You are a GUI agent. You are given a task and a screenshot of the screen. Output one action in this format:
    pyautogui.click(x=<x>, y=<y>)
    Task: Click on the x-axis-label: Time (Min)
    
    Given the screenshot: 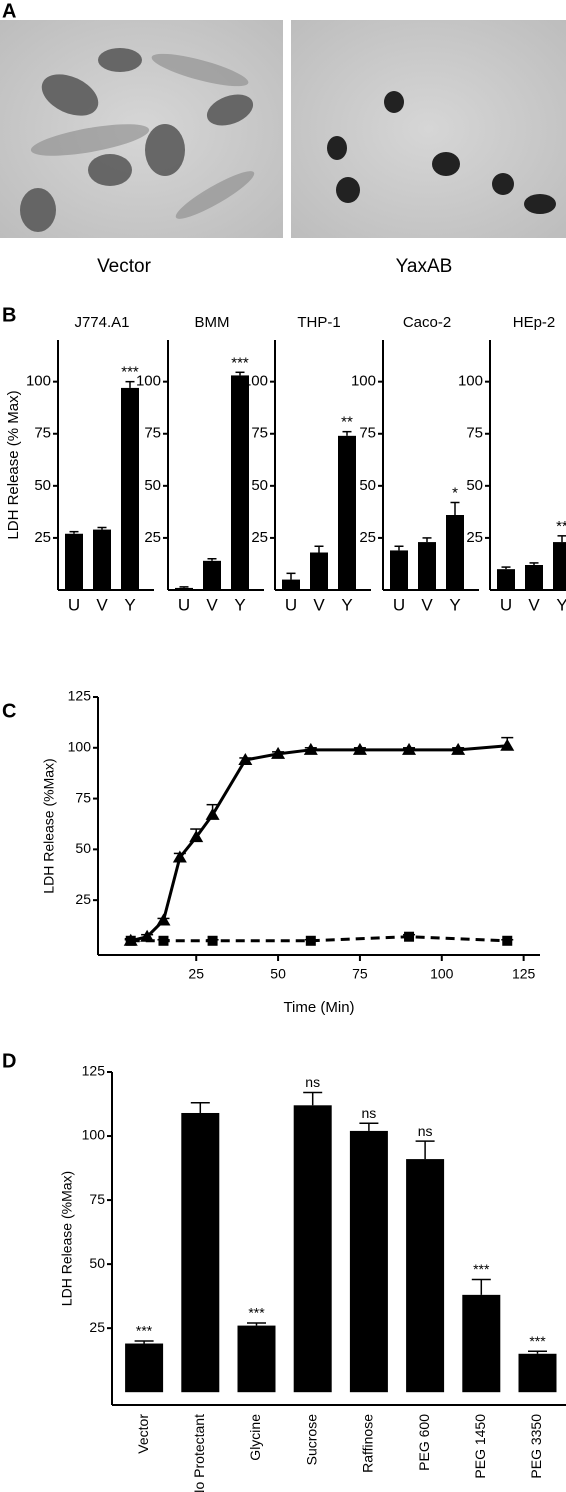 What is the action you would take?
    pyautogui.click(x=318, y=1007)
    